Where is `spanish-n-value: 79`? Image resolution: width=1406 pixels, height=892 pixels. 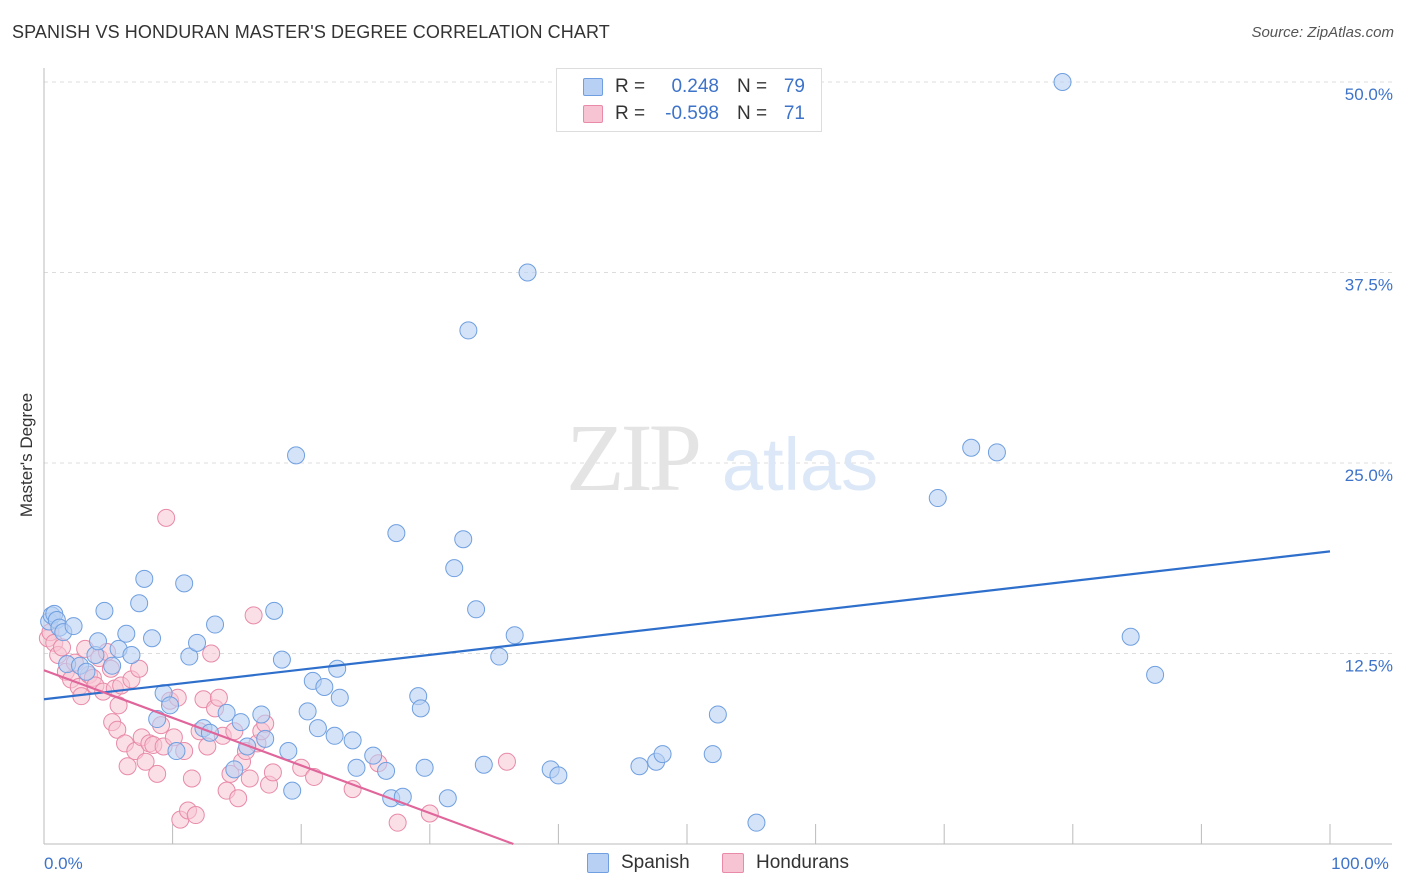 spanish-n-value: 79 is located at coordinates (794, 86).